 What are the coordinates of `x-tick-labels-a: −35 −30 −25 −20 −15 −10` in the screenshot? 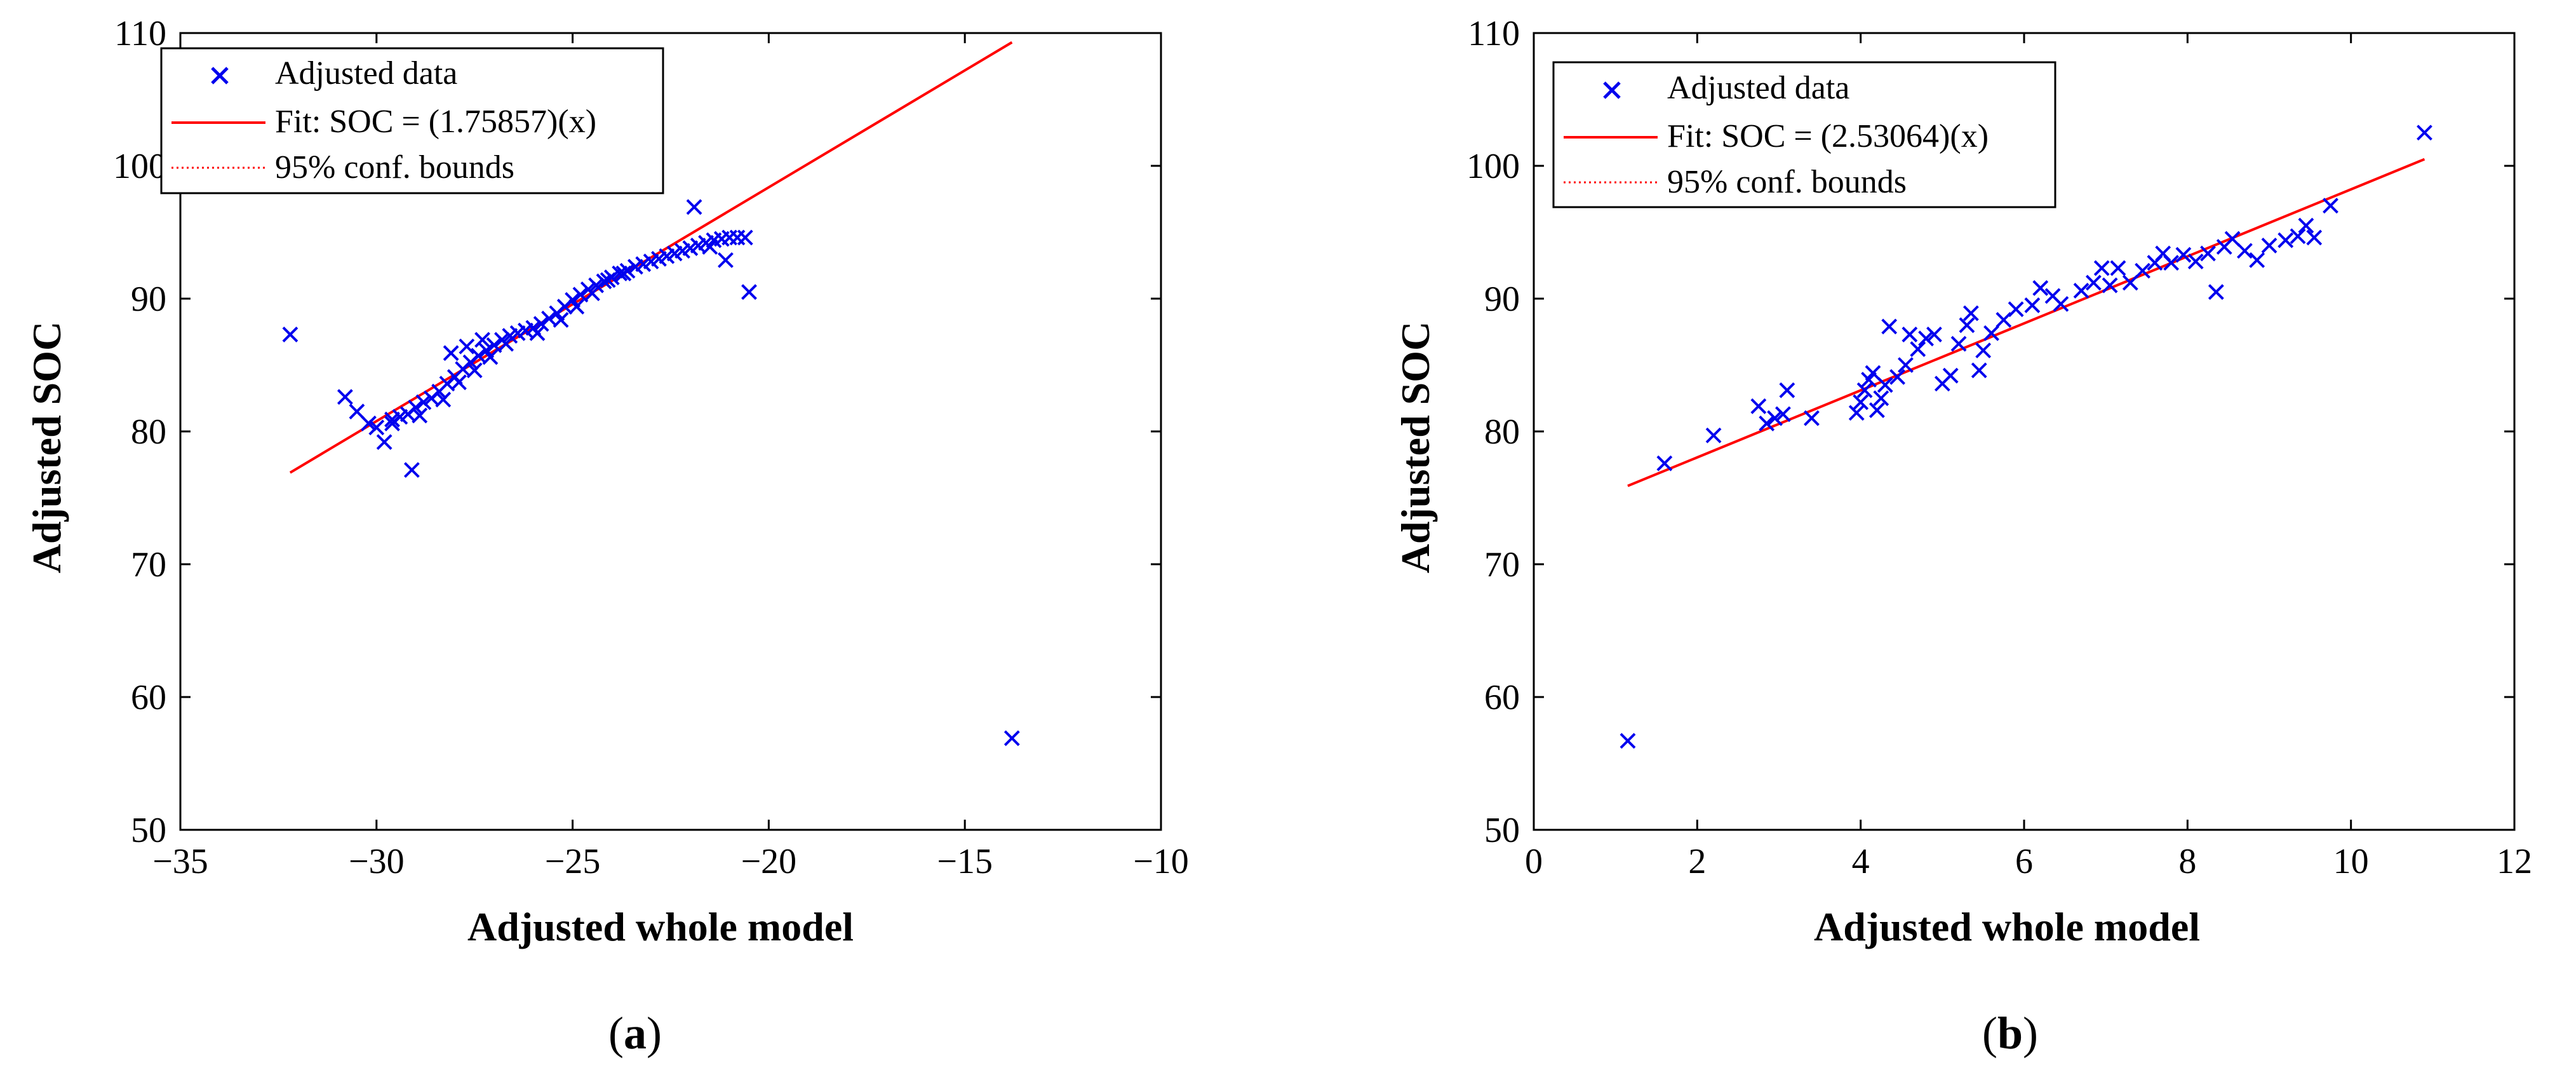 It's located at (670, 861).